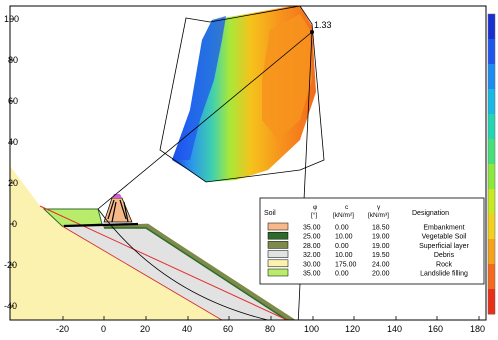  What do you see at coordinates (381, 228) in the screenshot?
I see `legend-gamma-value: 18.50` at bounding box center [381, 228].